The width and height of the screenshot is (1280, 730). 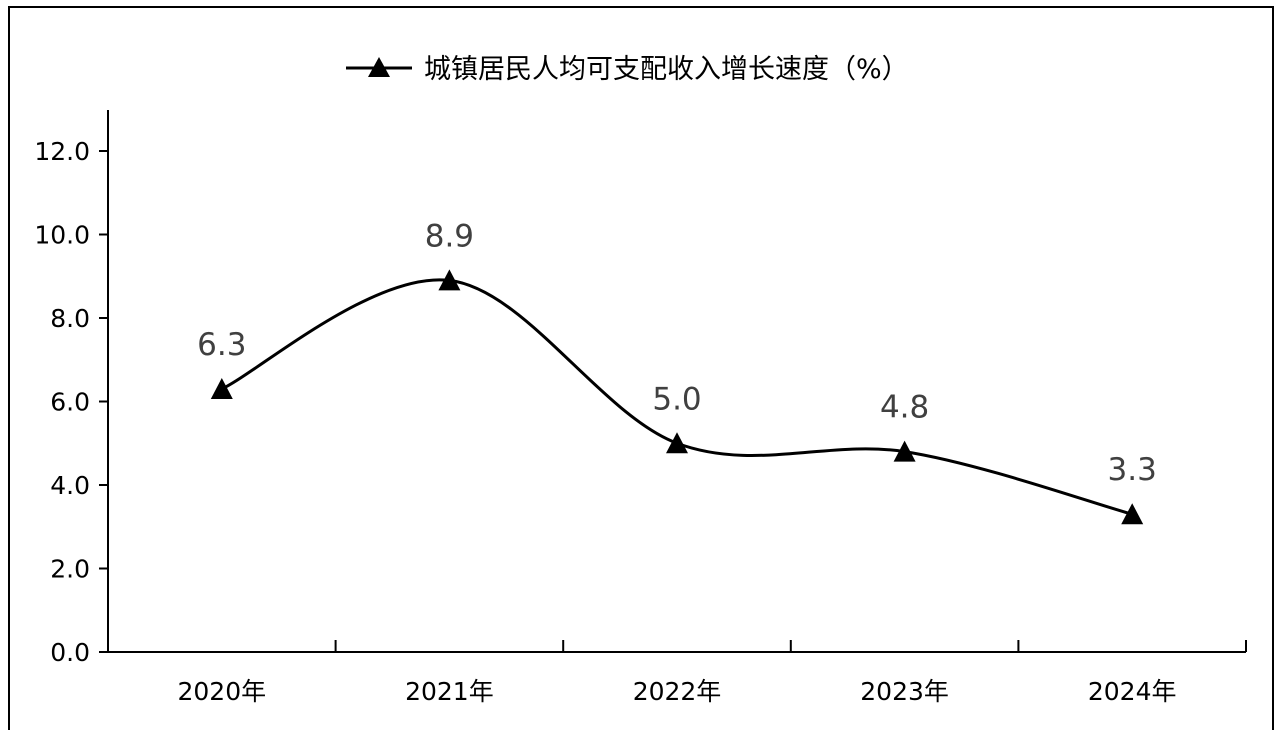 I want to click on y-tick-label: 2.0, so click(x=70, y=569).